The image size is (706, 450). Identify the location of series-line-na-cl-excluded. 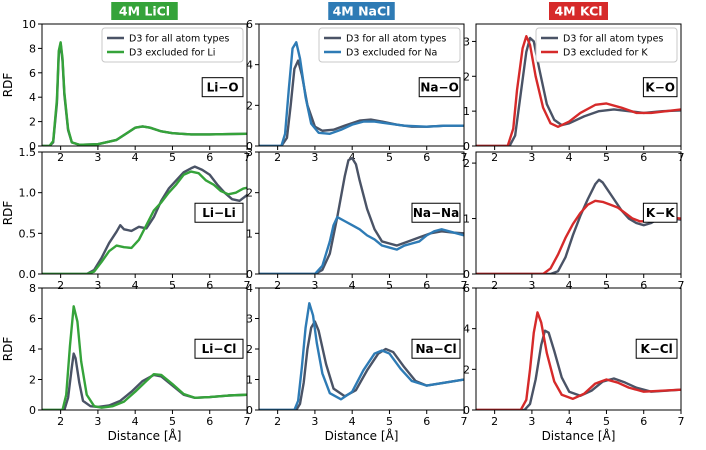
(361, 356).